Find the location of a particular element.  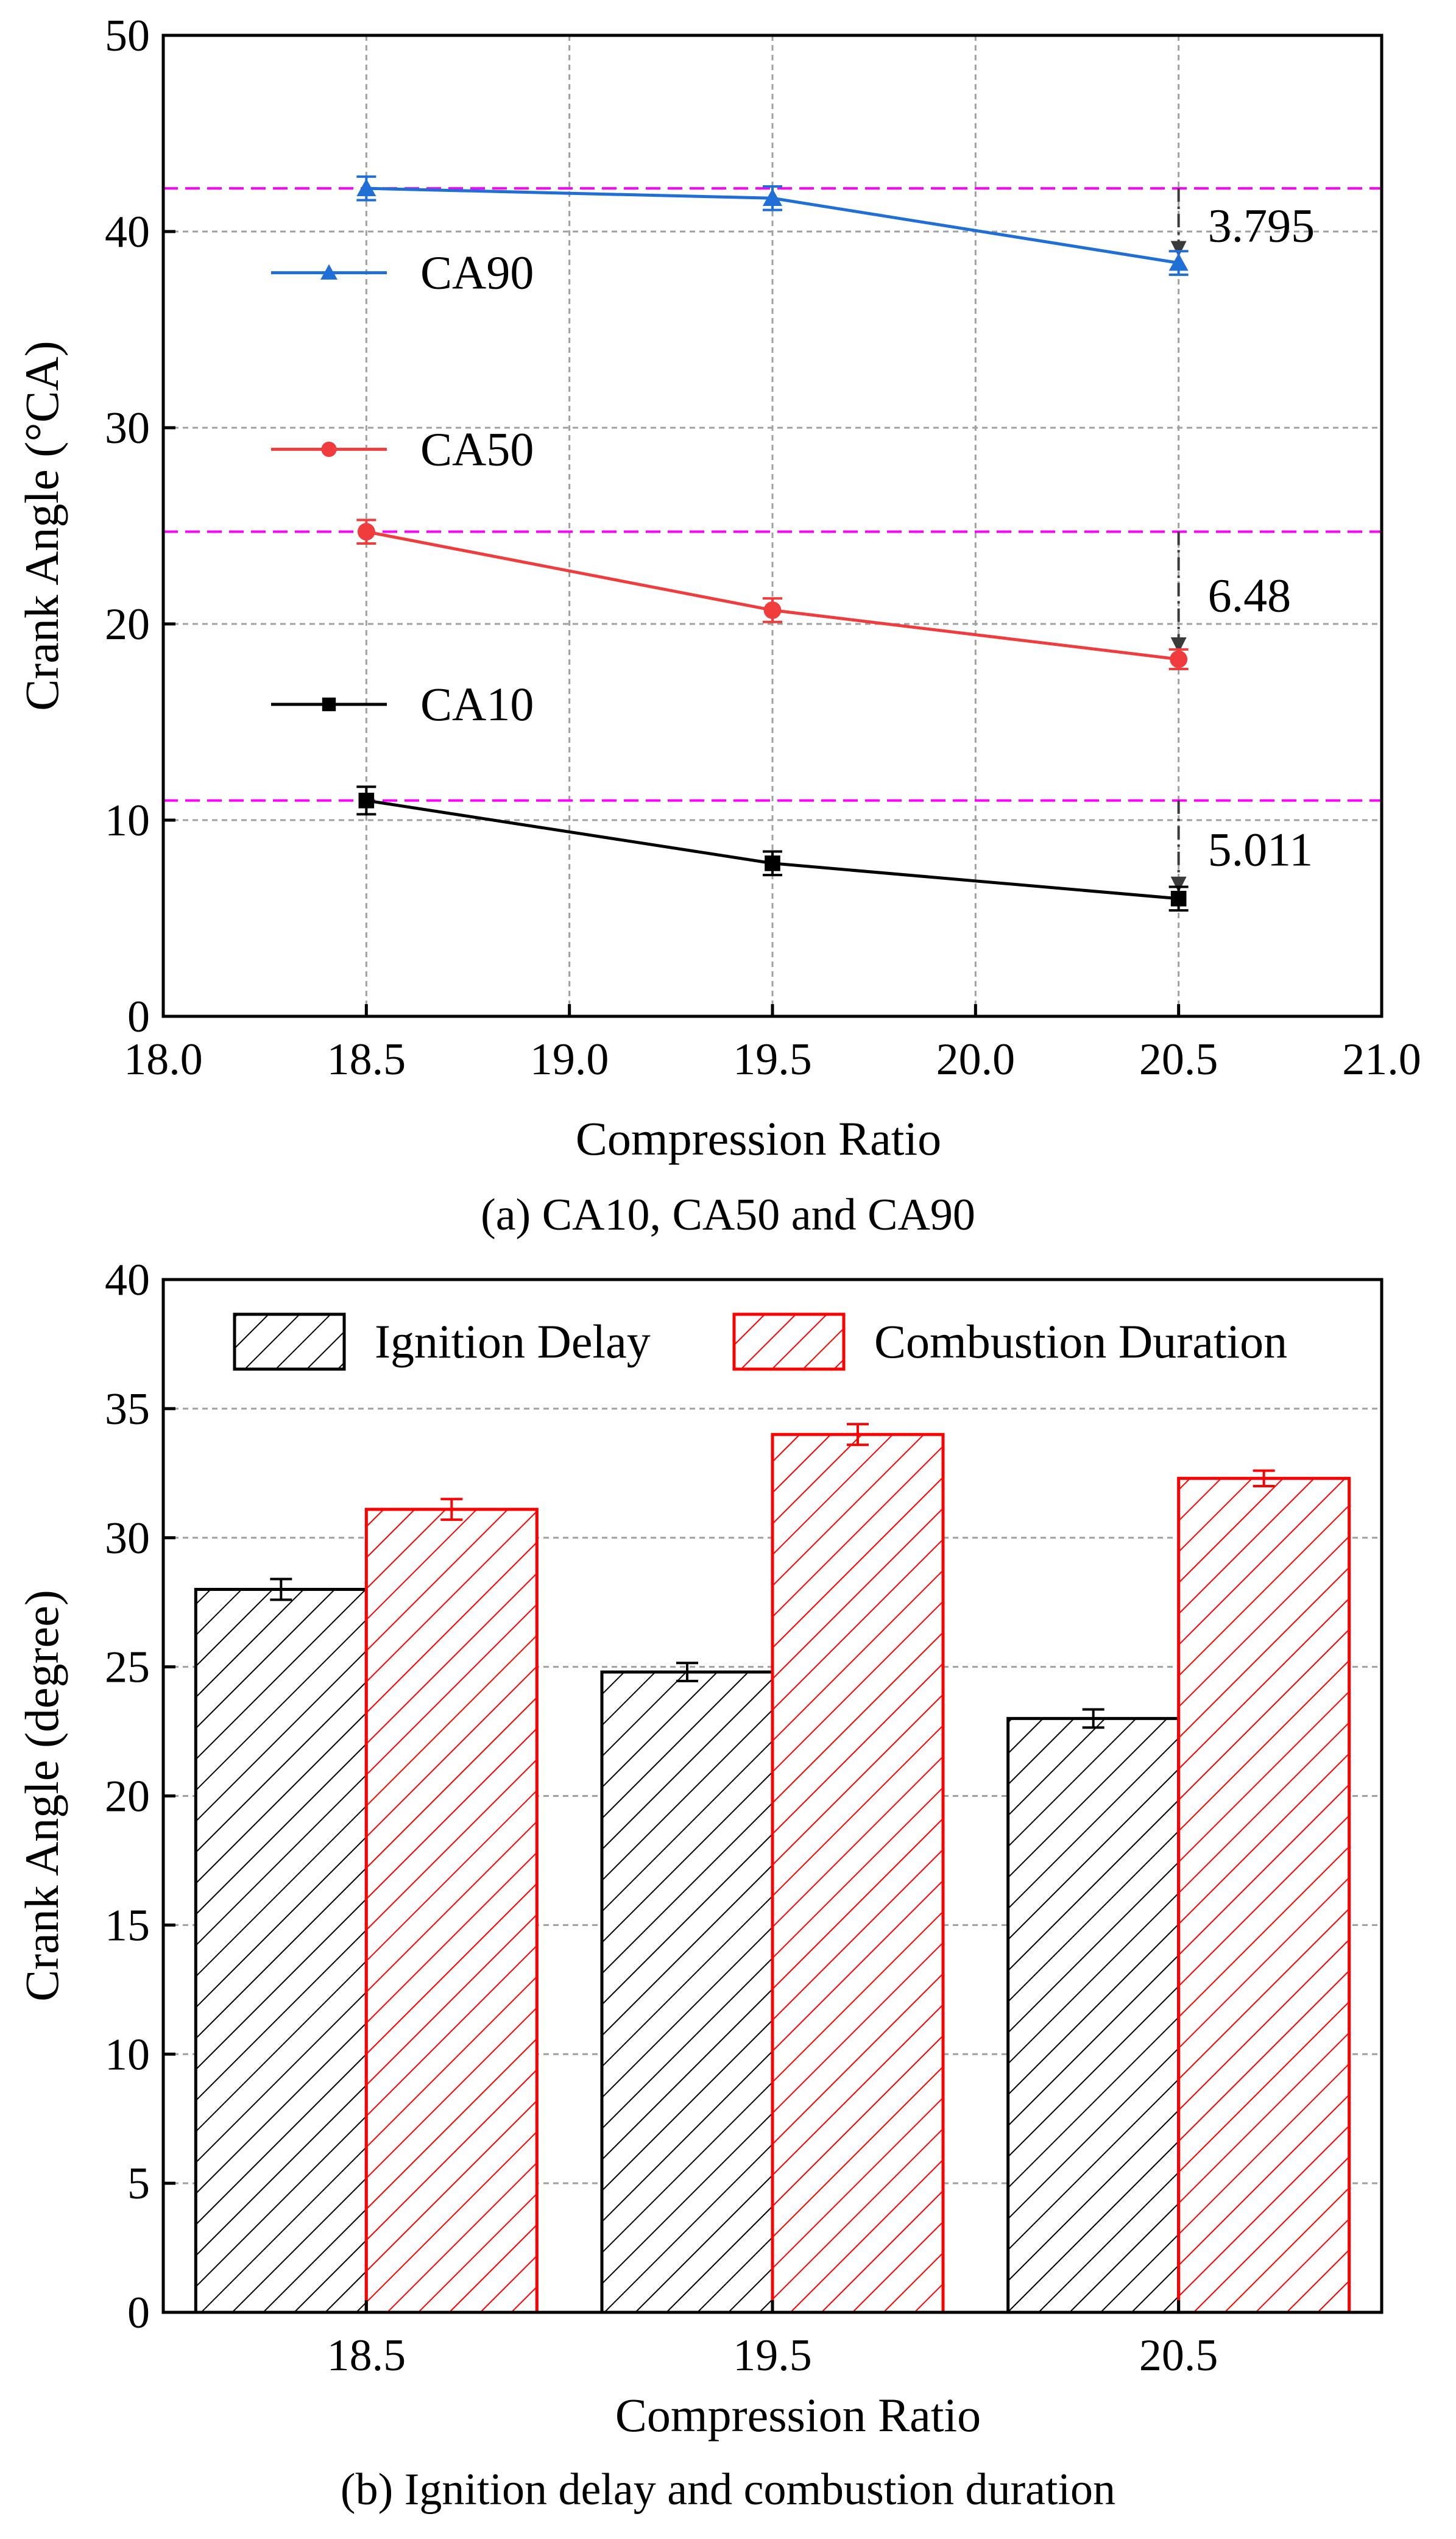

chart-b-legend: Ignition Delay Combustion Duration is located at coordinates (760, 1342).